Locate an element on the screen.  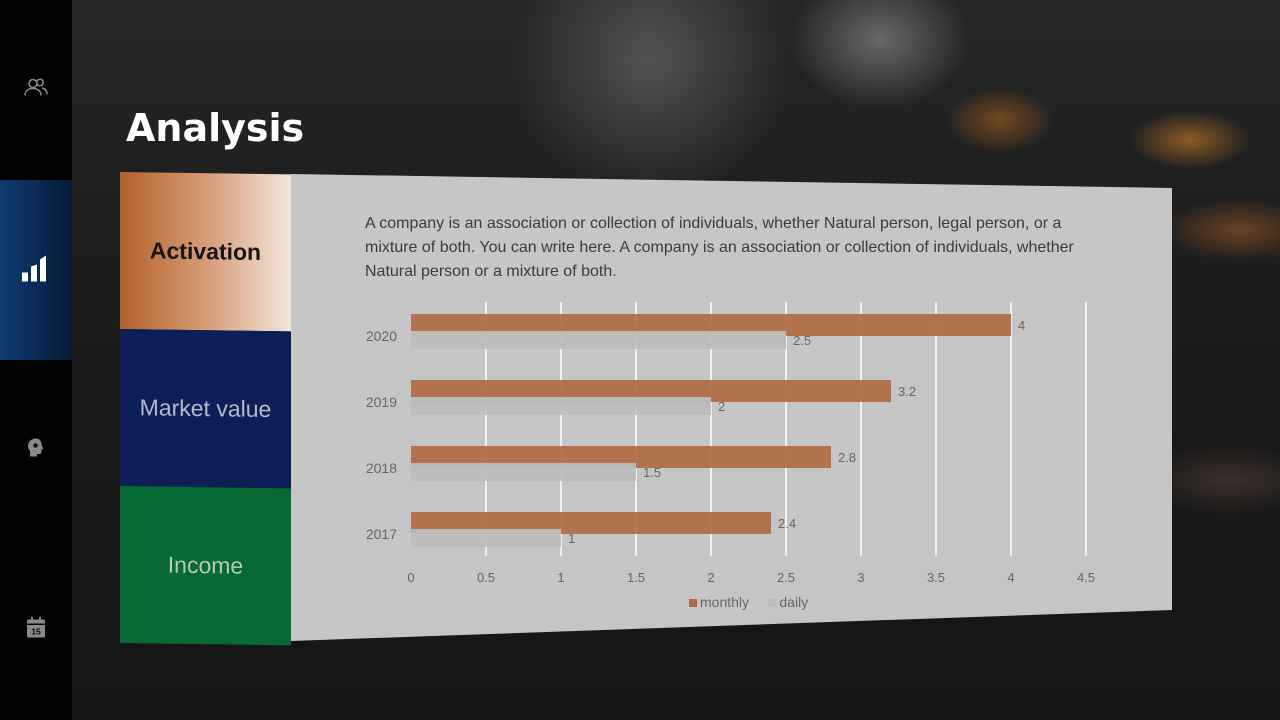
data-label: 2 is located at coordinates (721, 406).